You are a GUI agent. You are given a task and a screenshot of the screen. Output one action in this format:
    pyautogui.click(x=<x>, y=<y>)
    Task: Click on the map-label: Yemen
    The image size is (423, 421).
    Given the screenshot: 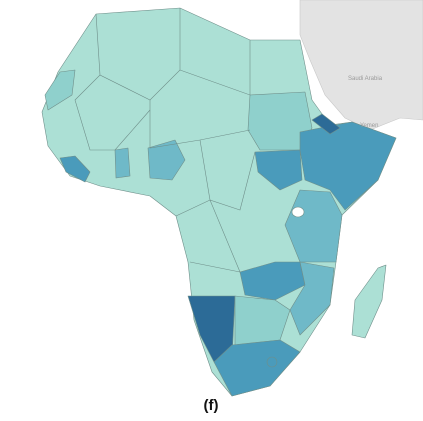 What is the action you would take?
    pyautogui.click(x=369, y=126)
    